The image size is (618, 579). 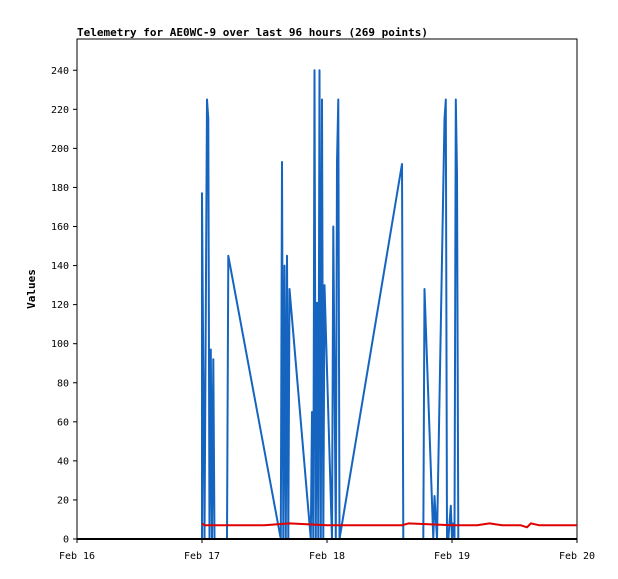 I want to click on y-axis-label: Values, so click(x=31, y=289).